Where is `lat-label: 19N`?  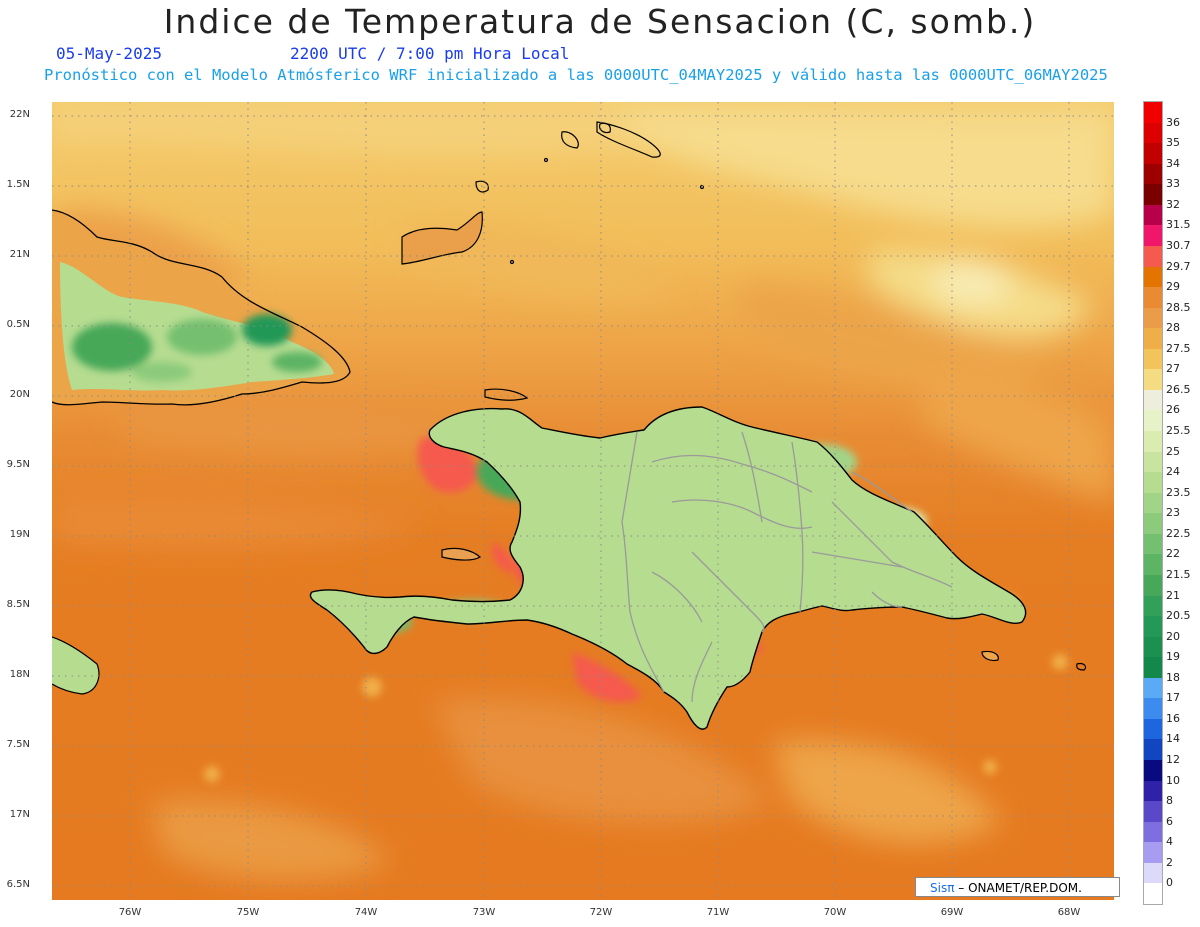 lat-label: 19N is located at coordinates (19, 534).